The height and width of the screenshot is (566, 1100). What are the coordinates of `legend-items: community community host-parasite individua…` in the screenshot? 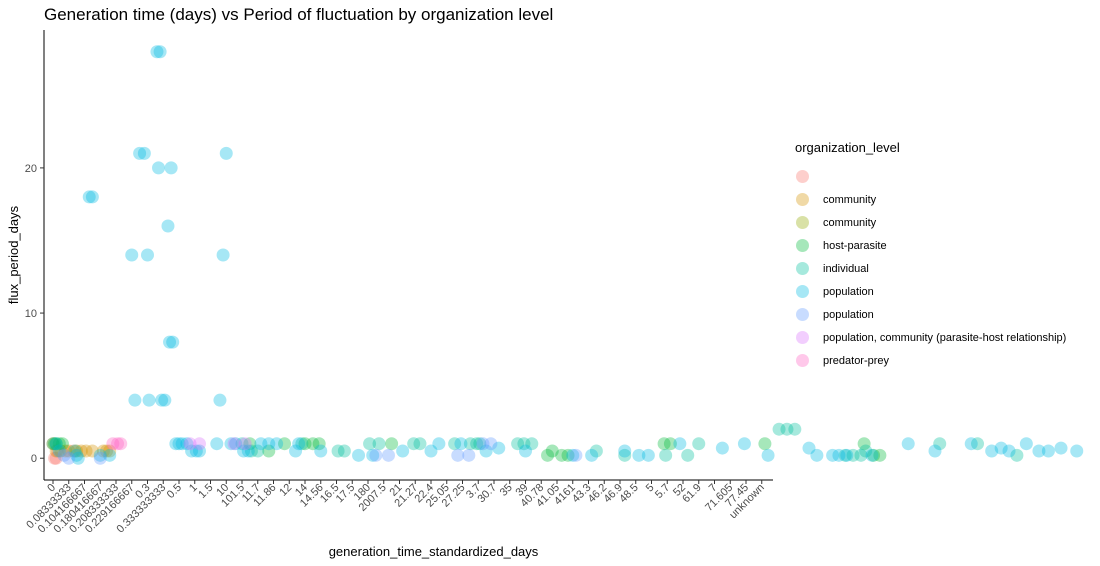 It's located at (930, 268).